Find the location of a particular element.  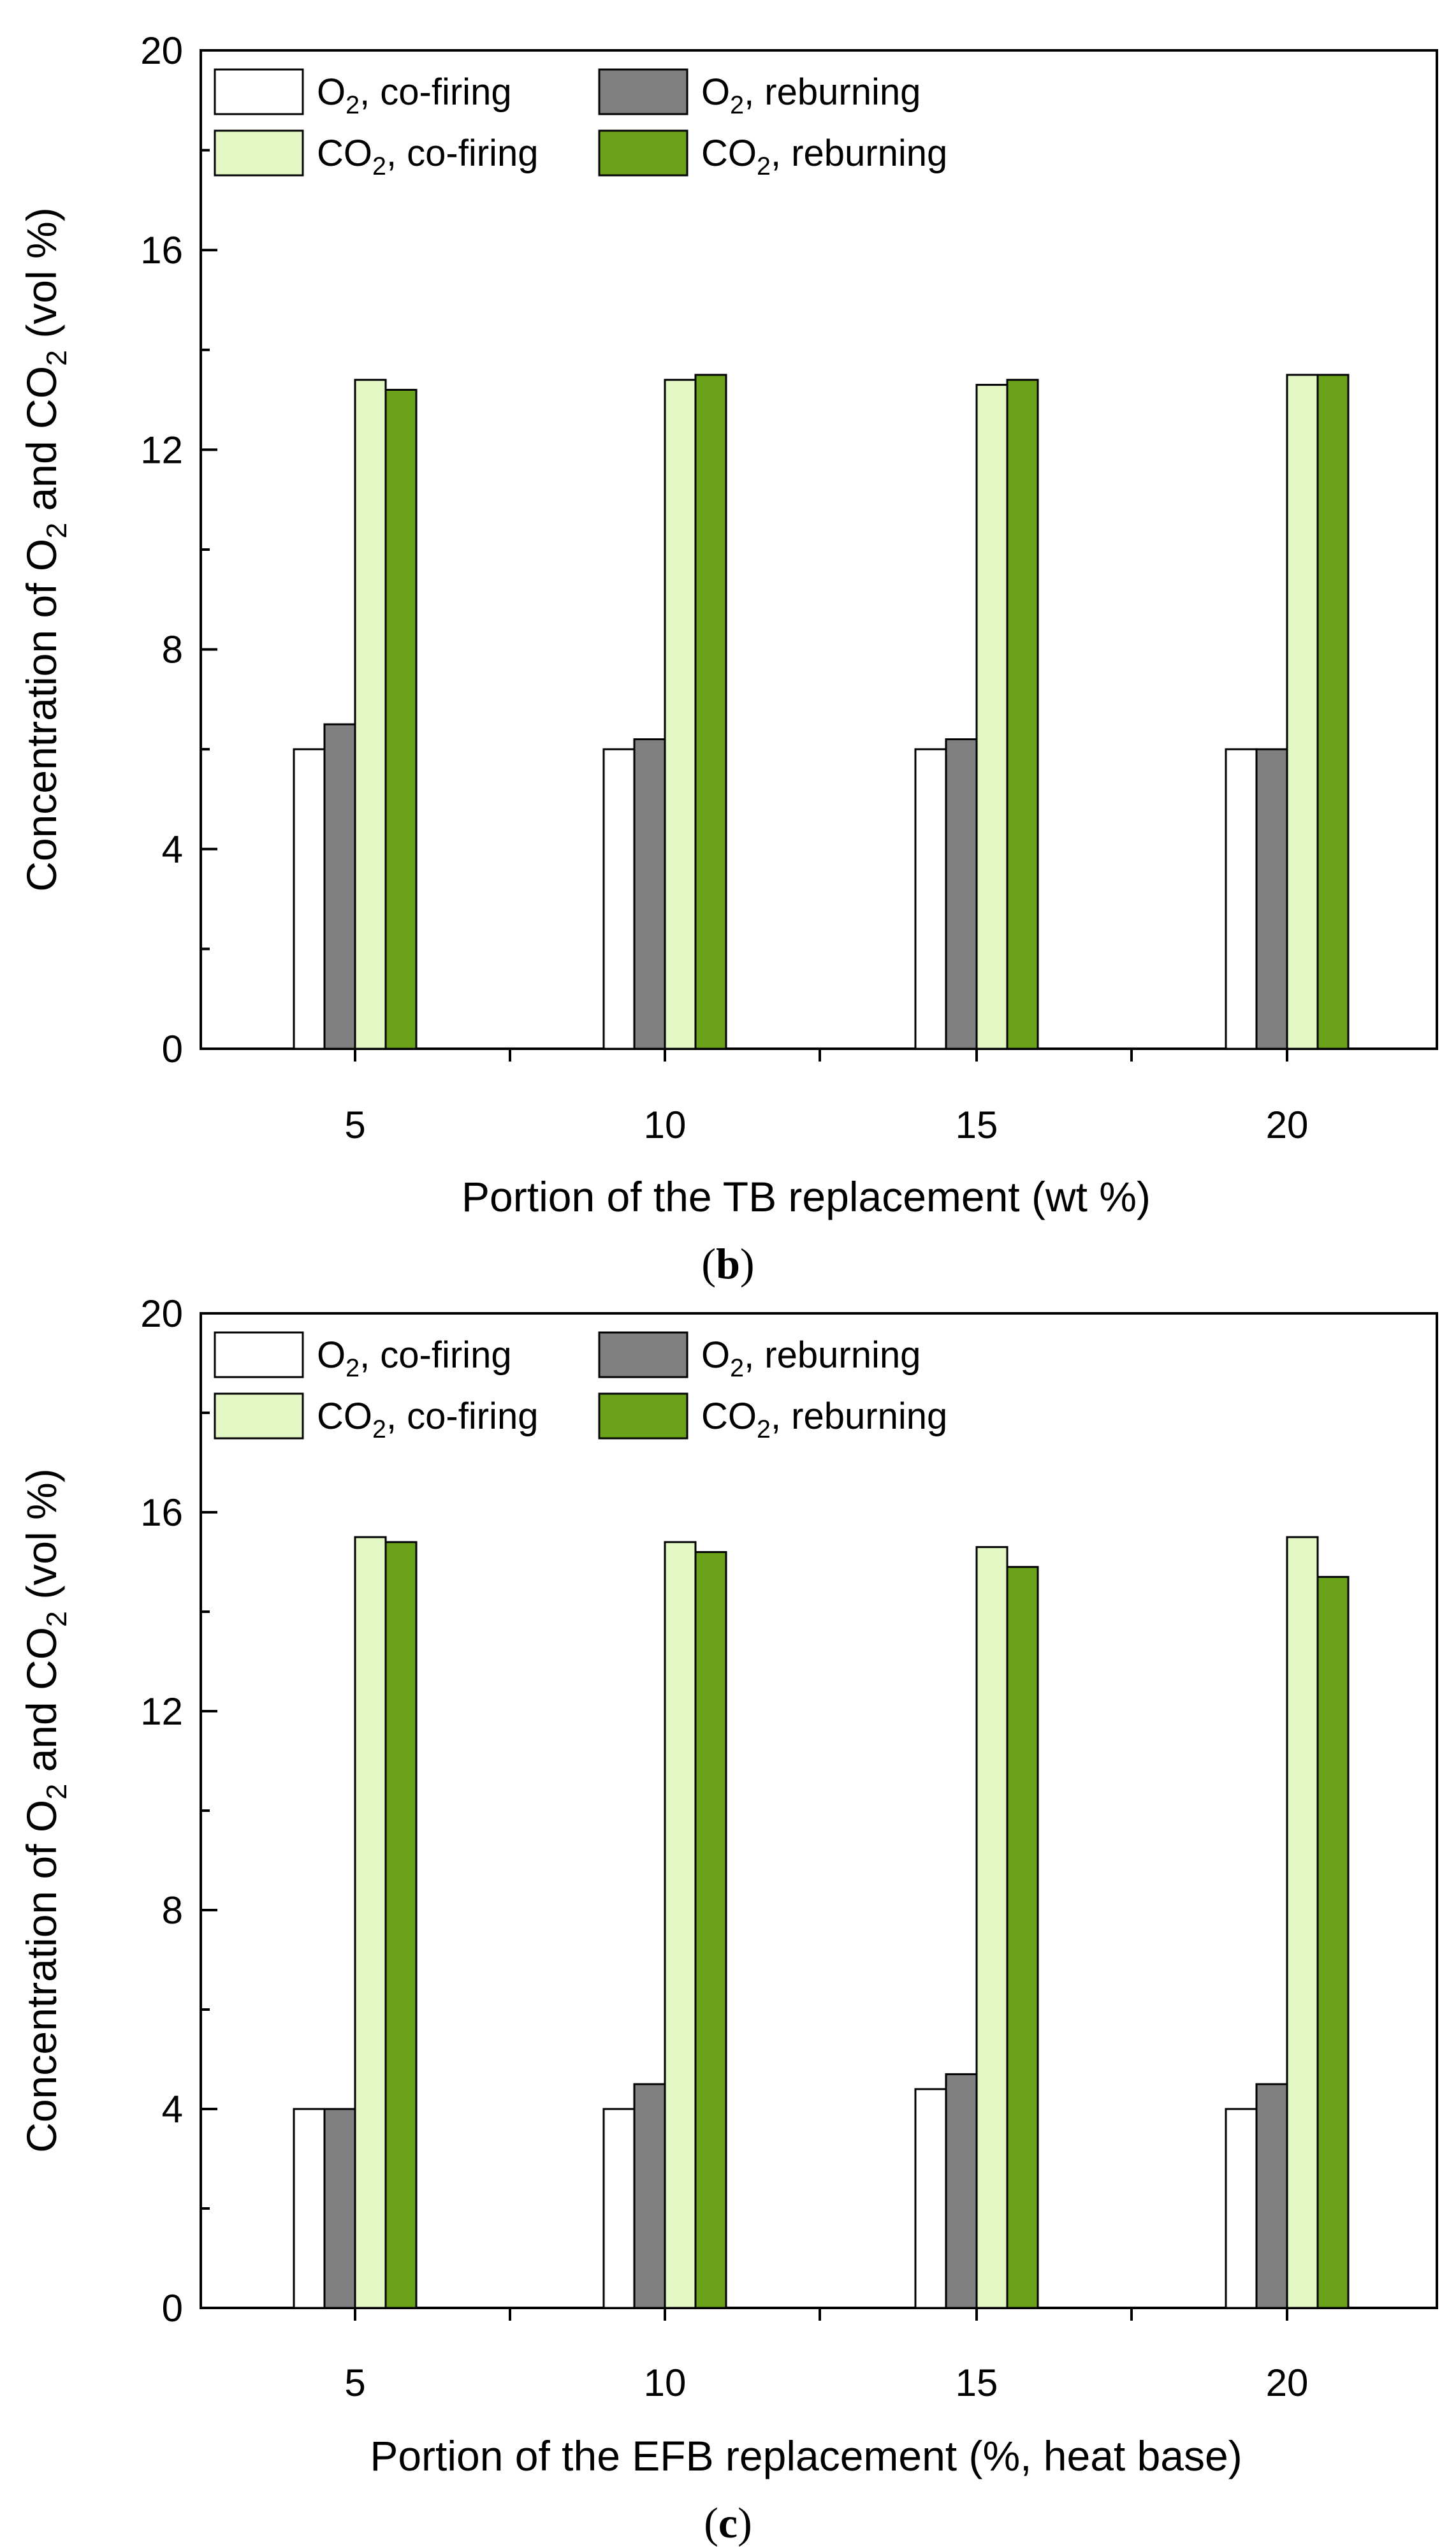

panel-label: (c) is located at coordinates (728, 2523).